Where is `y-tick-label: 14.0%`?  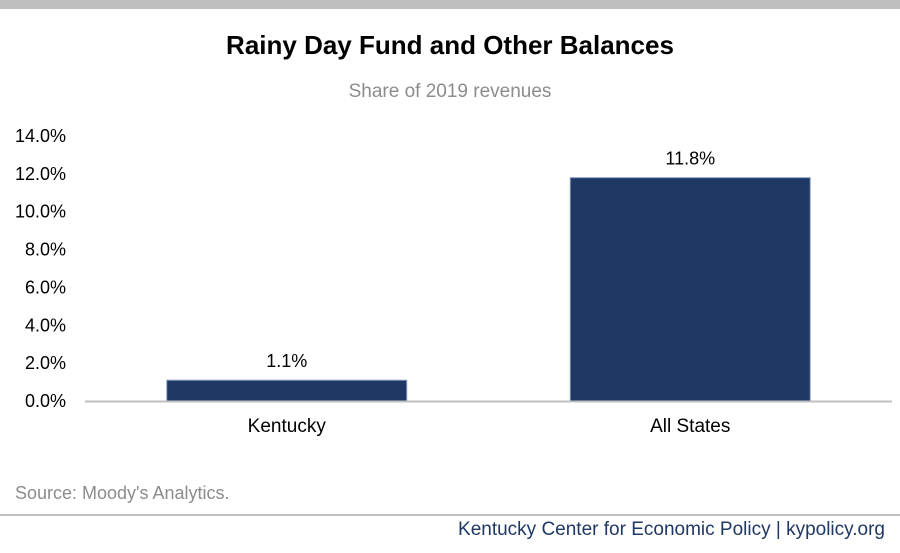 y-tick-label: 14.0% is located at coordinates (40, 136).